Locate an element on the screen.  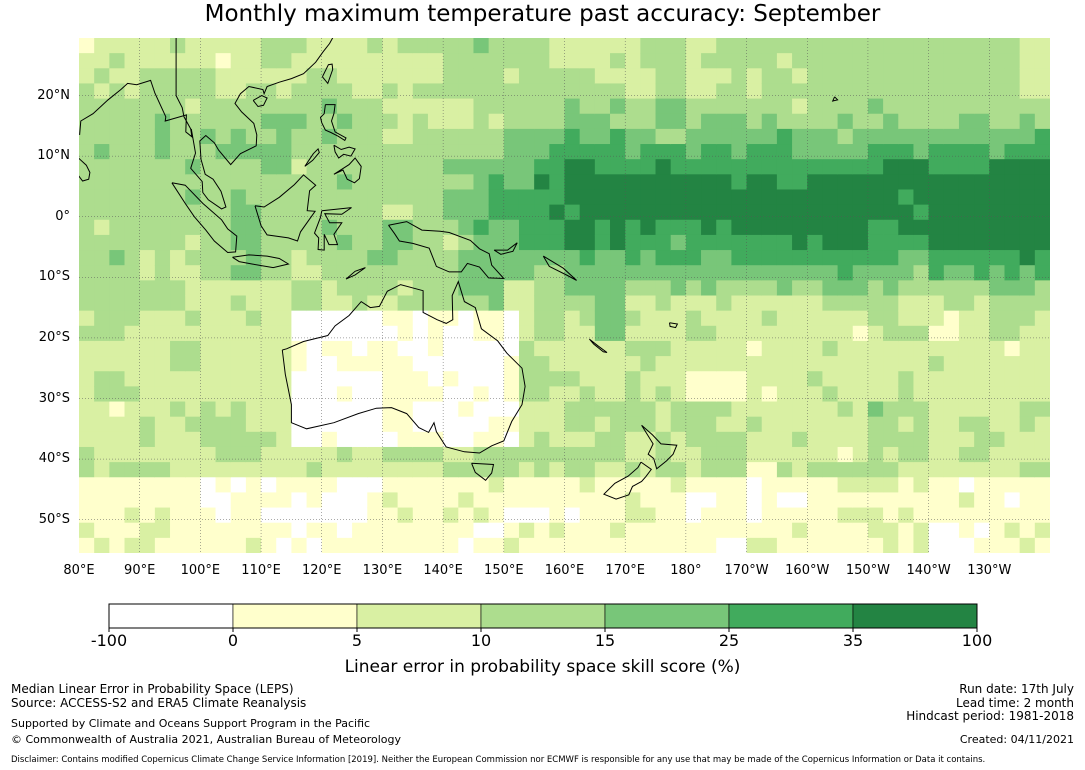
lon-label: 150°E is located at coordinates (504, 570).